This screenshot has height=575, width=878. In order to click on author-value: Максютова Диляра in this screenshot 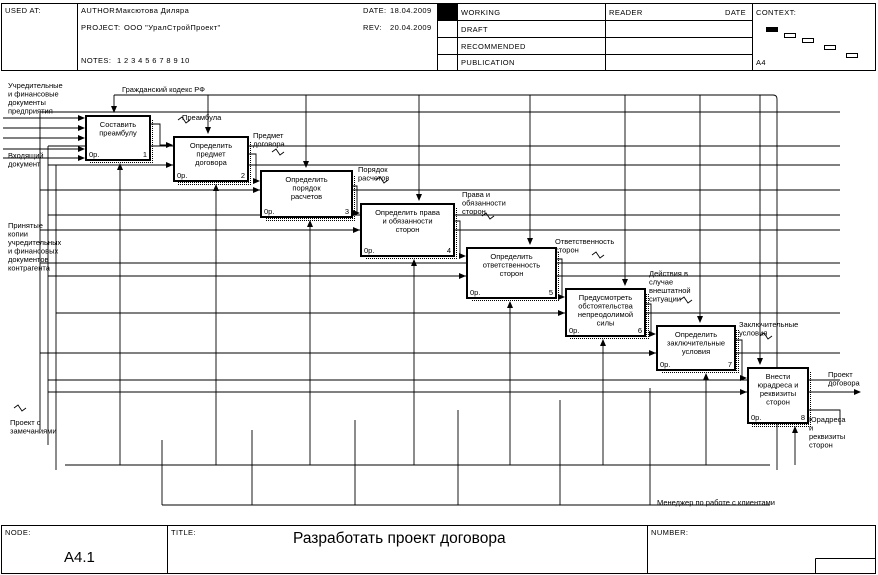, I will do `click(153, 10)`.